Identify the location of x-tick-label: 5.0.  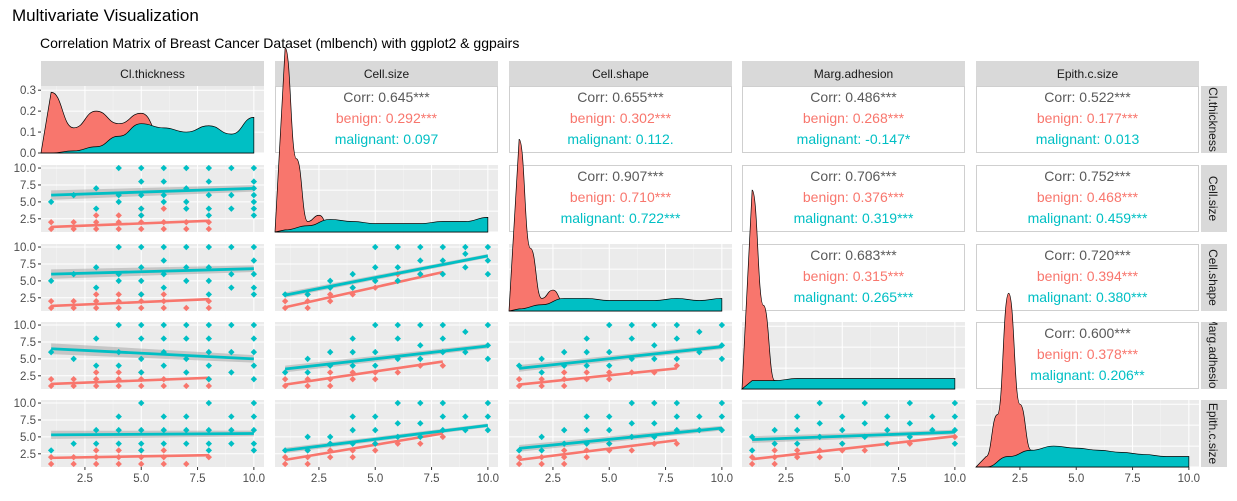
(141, 479).